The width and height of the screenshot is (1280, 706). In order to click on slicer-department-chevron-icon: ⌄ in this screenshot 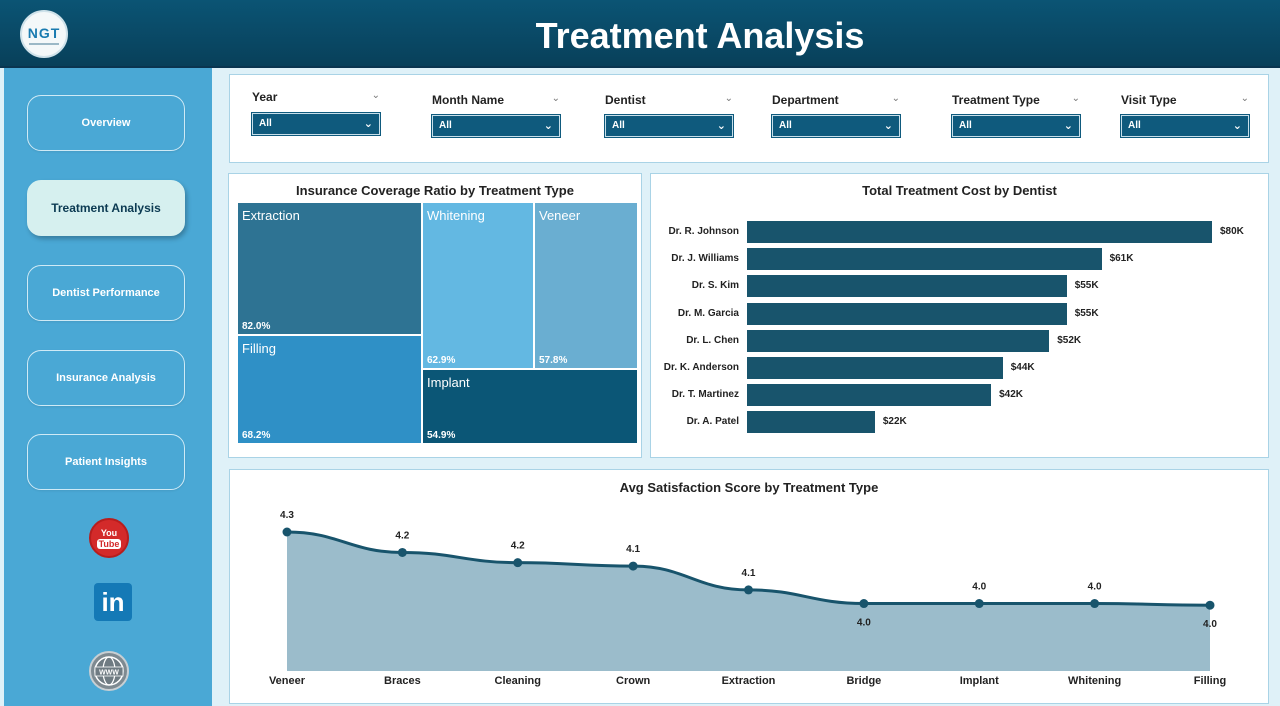, I will do `click(895, 98)`.